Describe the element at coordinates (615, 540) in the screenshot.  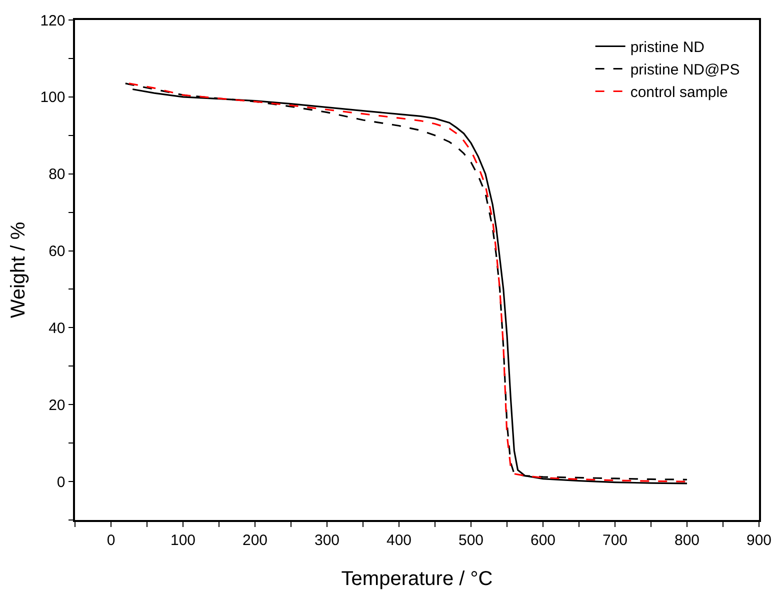
I see `x-tick-label: 700` at that location.